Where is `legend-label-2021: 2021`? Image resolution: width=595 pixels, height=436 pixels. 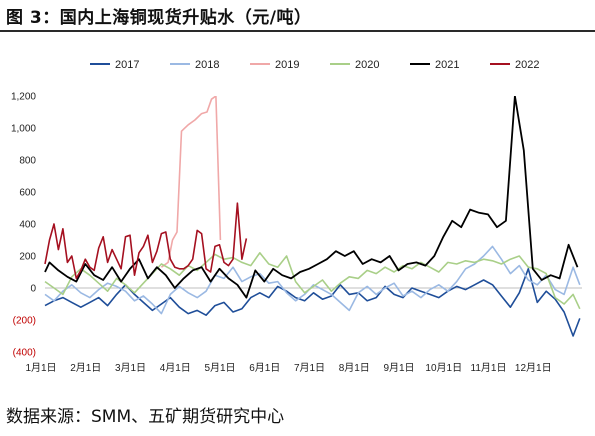 legend-label-2021: 2021 is located at coordinates (447, 65).